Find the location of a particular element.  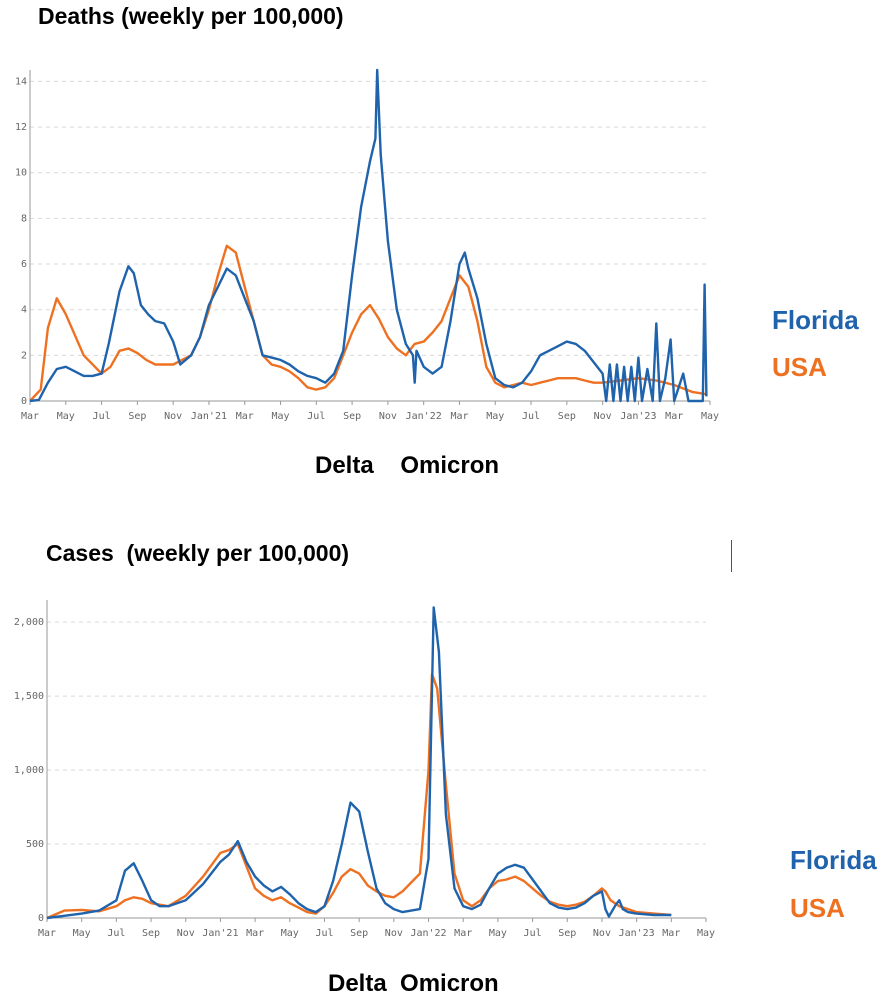

deaths-series-usa is located at coordinates (368, 323).